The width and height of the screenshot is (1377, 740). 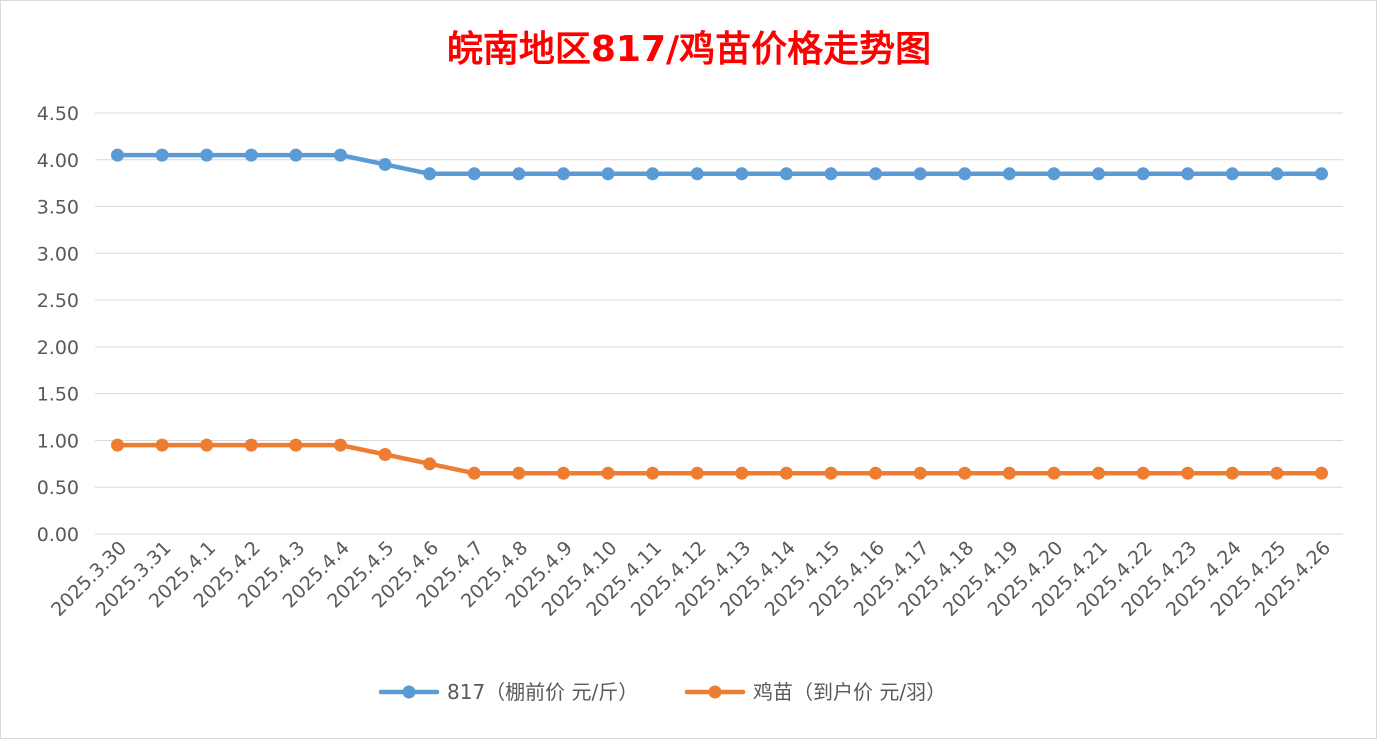 What do you see at coordinates (542, 692) in the screenshot?
I see `legend-label: 817（棚前价 元/斤）` at bounding box center [542, 692].